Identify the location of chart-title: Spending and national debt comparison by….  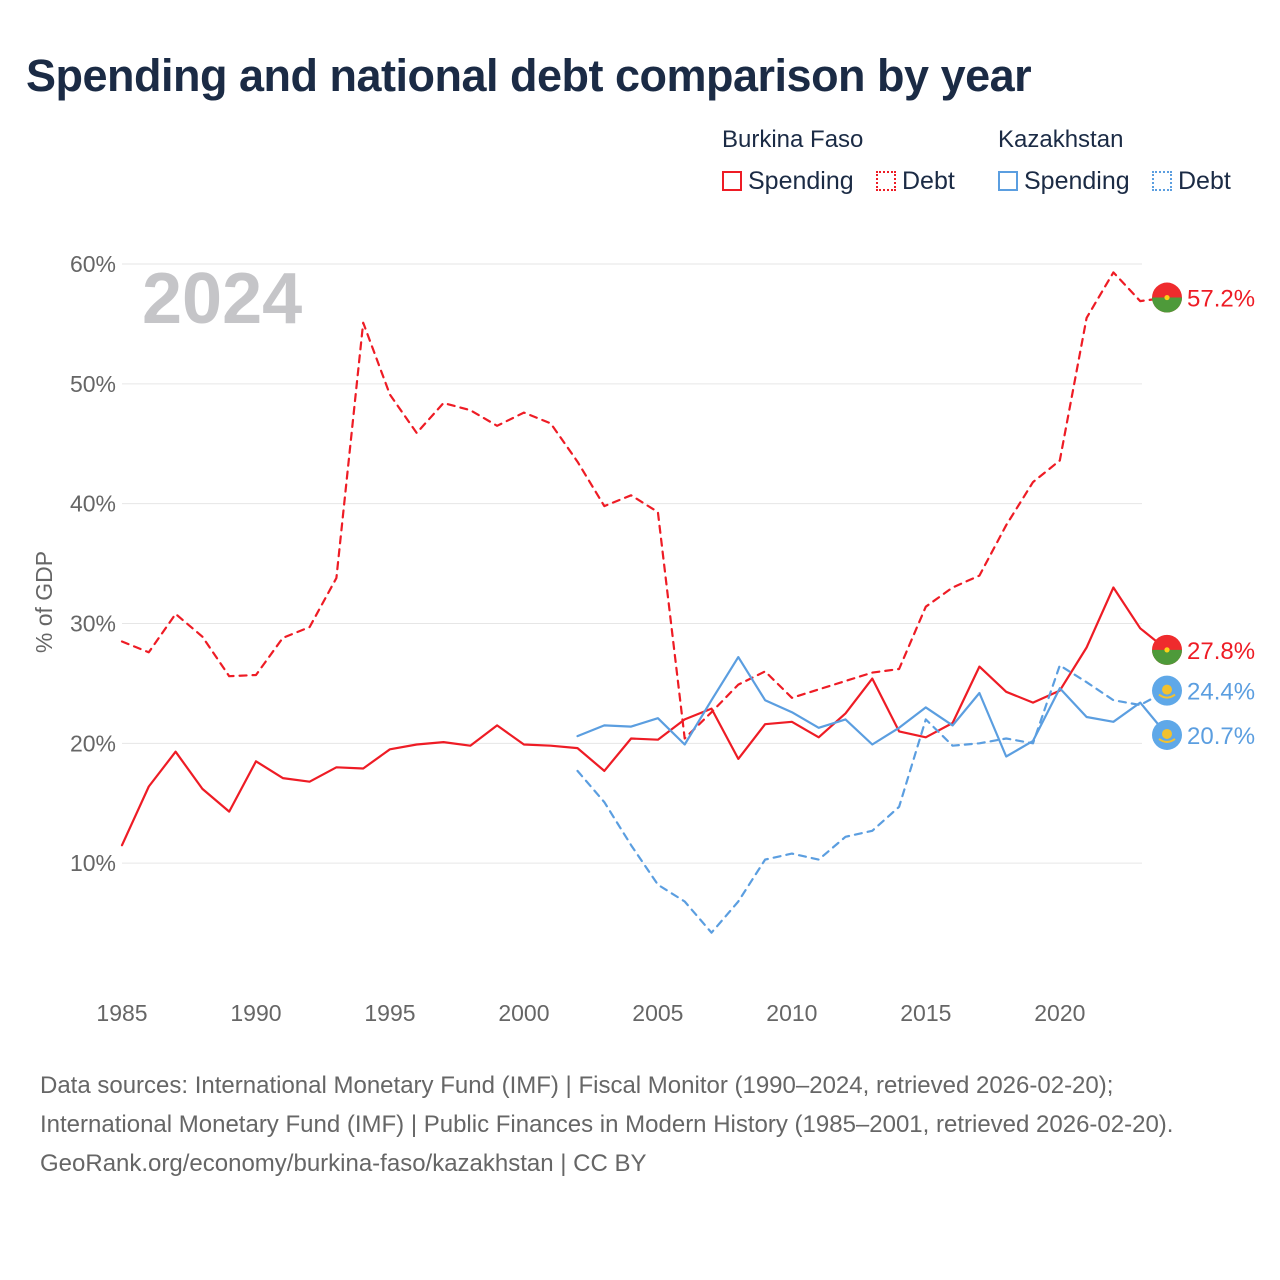
(529, 75).